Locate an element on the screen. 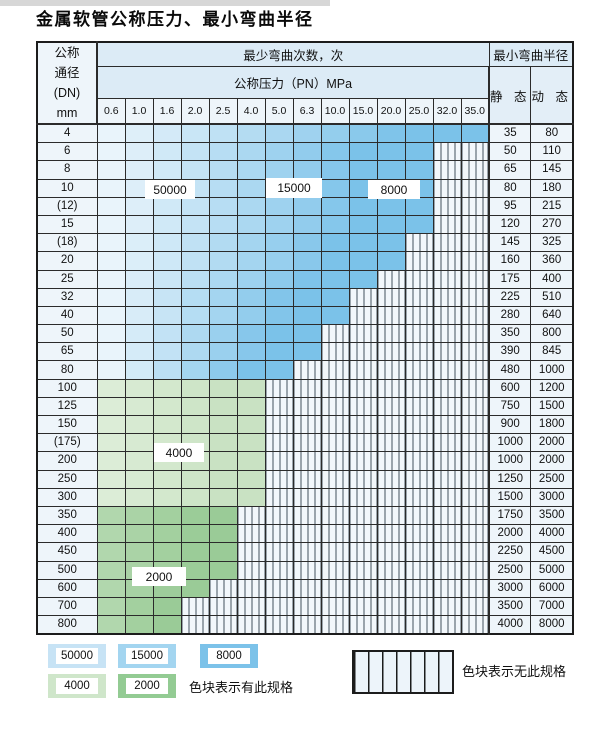 Image resolution: width=600 pixels, height=743 pixels. table-row: 250 1250 2500 is located at coordinates (305, 479).